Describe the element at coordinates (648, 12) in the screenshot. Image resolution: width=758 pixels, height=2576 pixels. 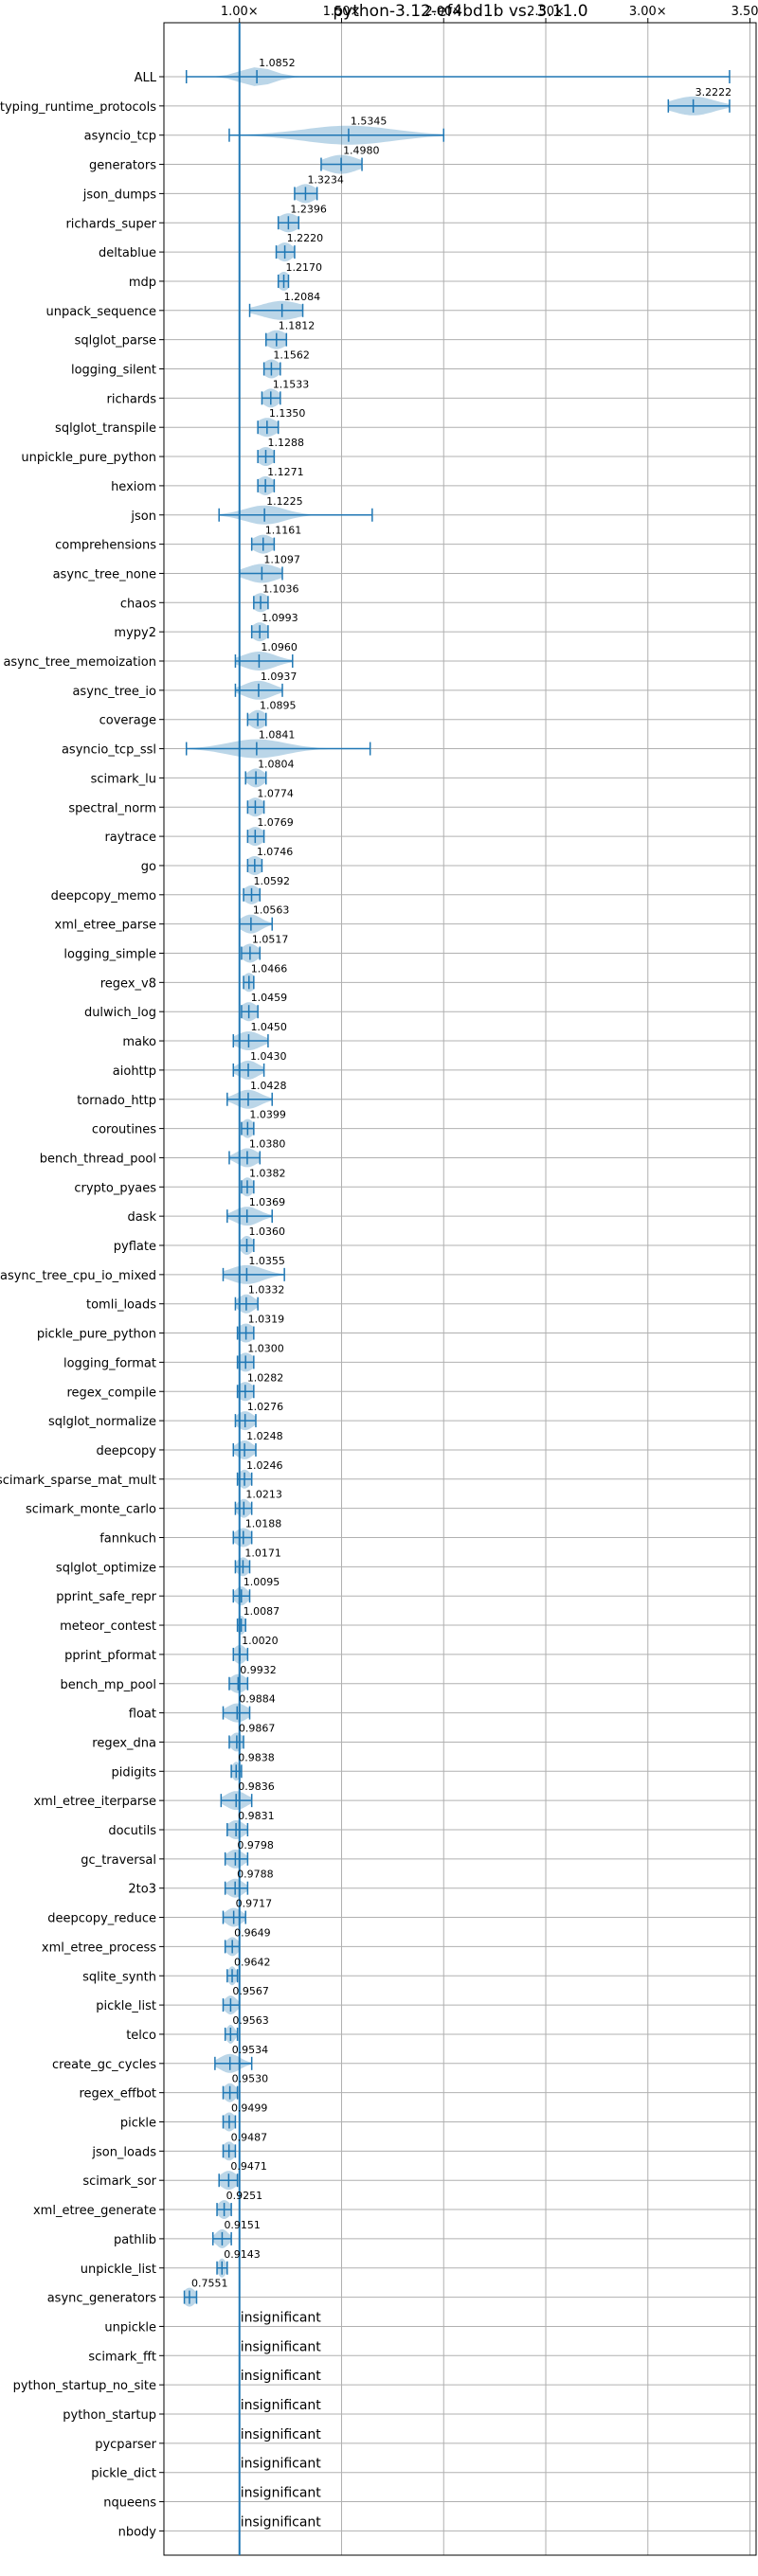
I see `x-tick-label: 3.00×` at that location.